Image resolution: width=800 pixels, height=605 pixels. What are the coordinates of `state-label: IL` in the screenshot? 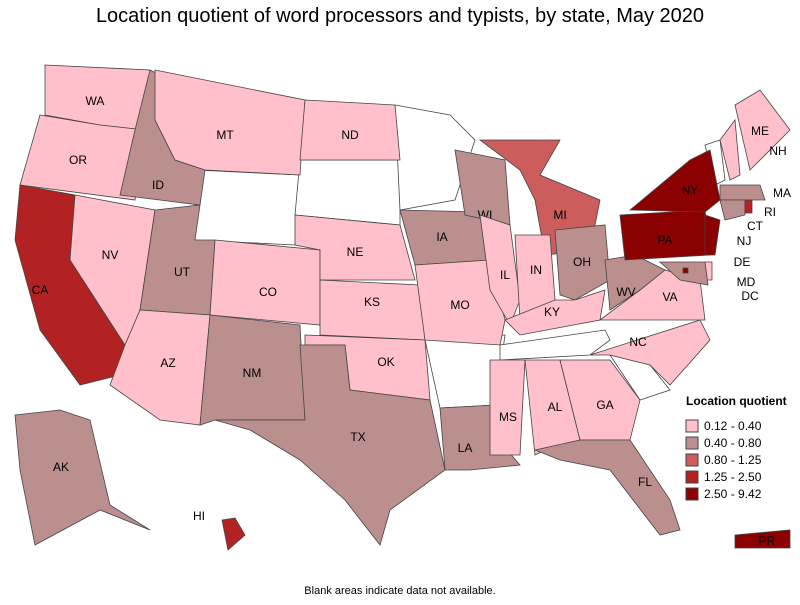 It's located at (505, 275).